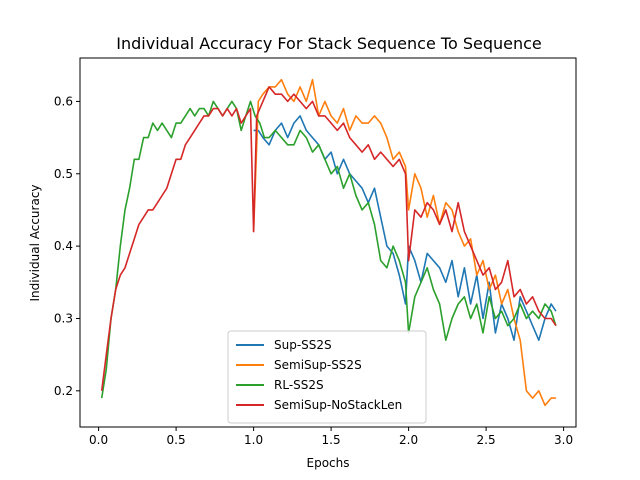  What do you see at coordinates (253, 440) in the screenshot?
I see `x-tick-label: 1.0` at bounding box center [253, 440].